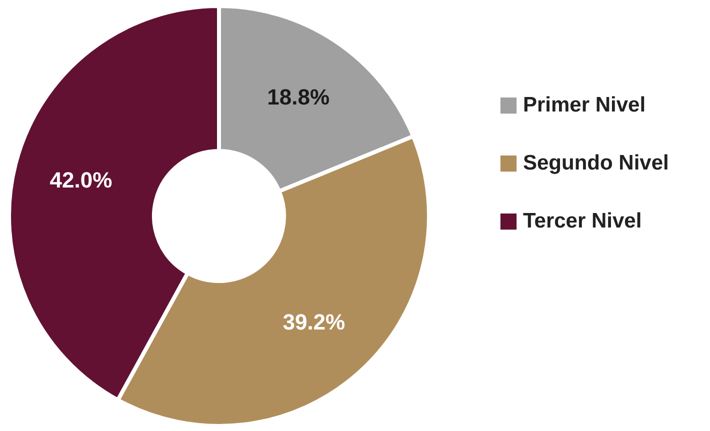  What do you see at coordinates (298, 97) in the screenshot?
I see `data-label: 18.8%` at bounding box center [298, 97].